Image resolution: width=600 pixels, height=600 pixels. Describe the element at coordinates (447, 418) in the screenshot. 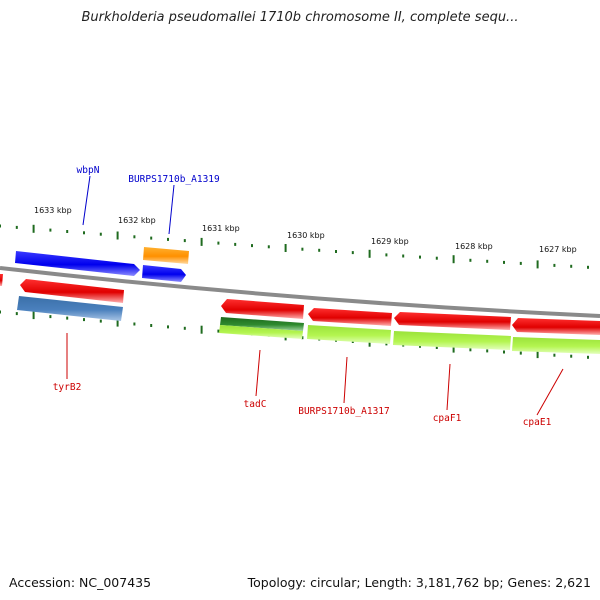

I see `label-cpaF1: cpaF1` at that location.